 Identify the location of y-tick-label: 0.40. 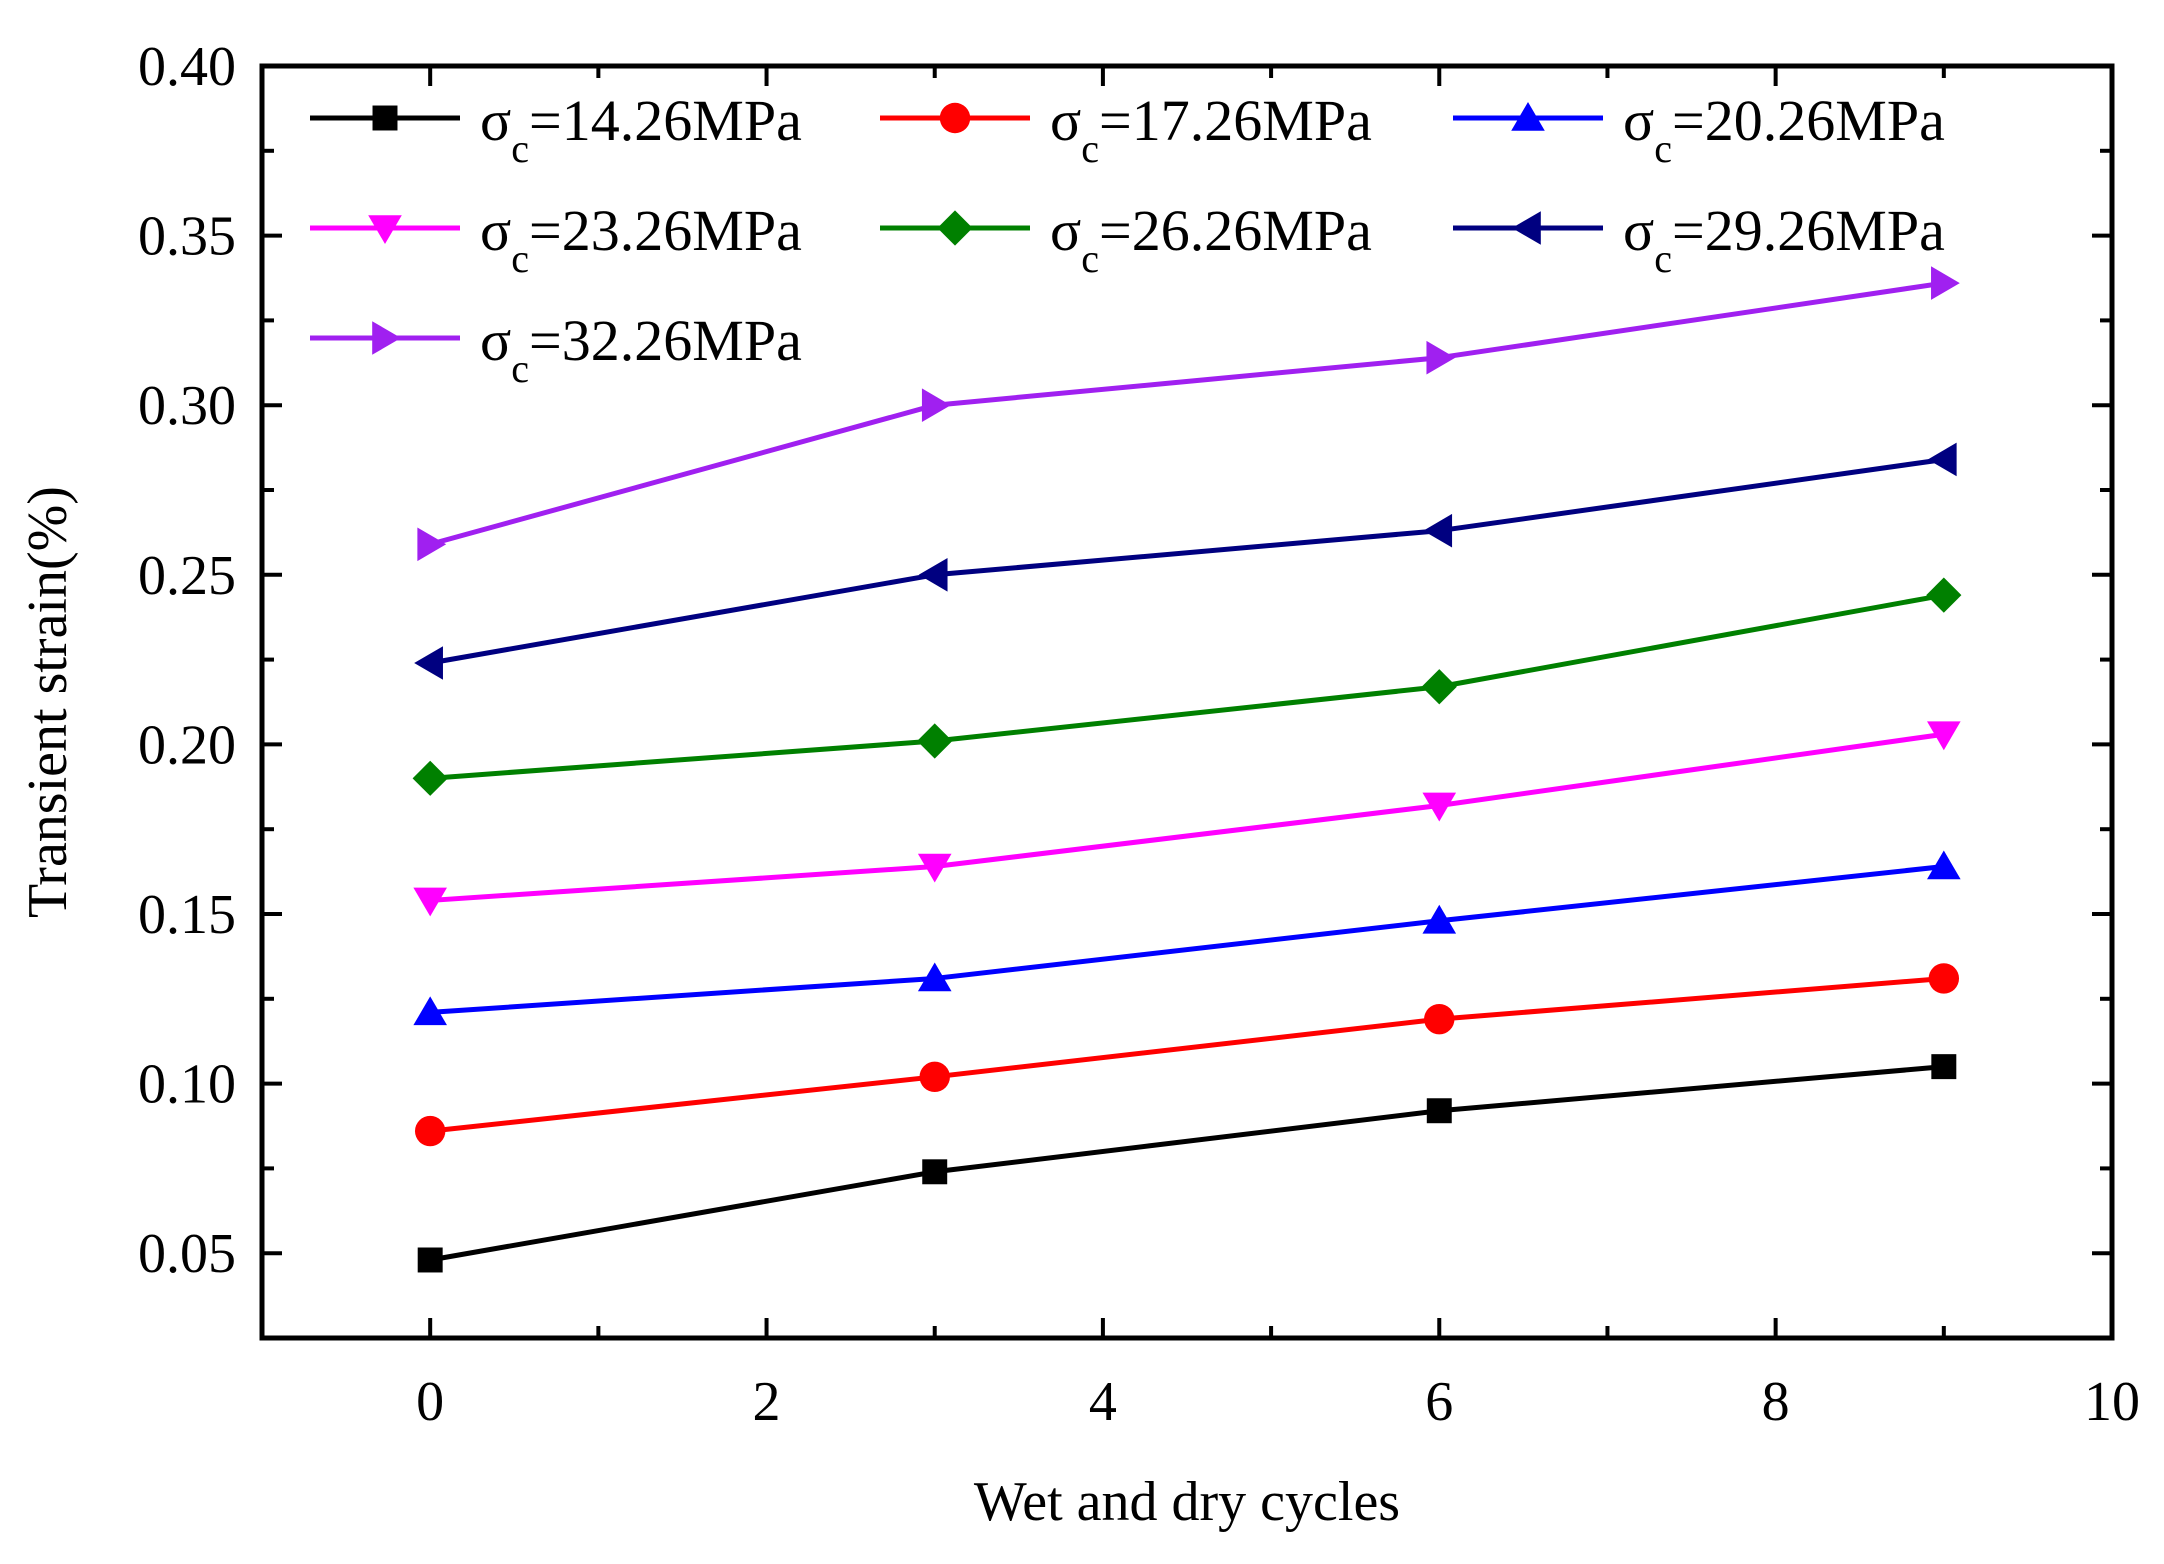
(187, 67).